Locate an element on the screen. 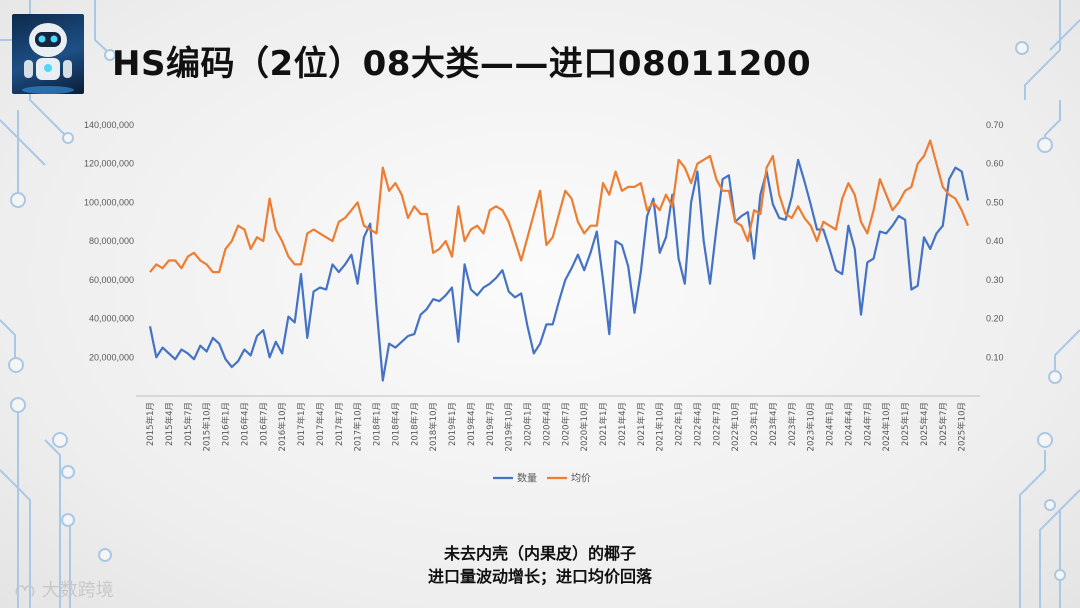  x-axis-tick-label: 2021年7月 is located at coordinates (641, 424).